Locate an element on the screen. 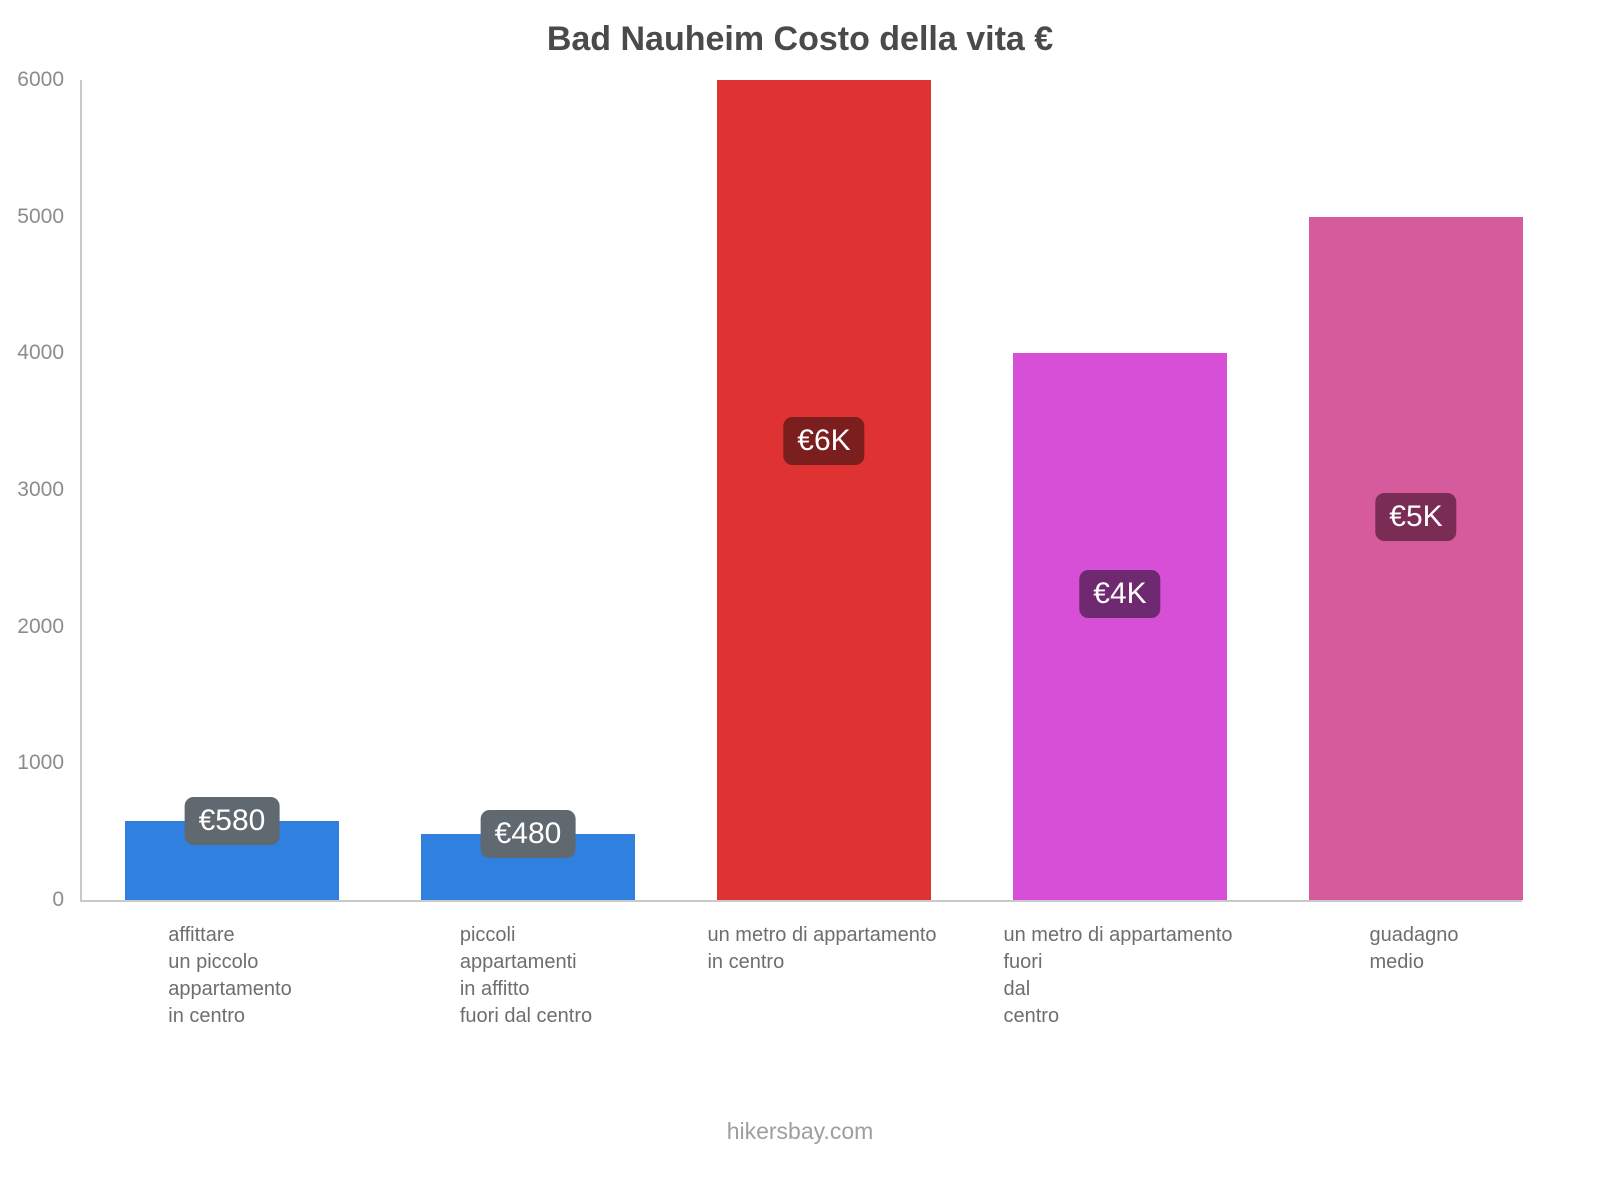 Image resolution: width=1600 pixels, height=1200 pixels. y-axis: 0 1000 2000 3000 4000 5000 6000 is located at coordinates (36, 489).